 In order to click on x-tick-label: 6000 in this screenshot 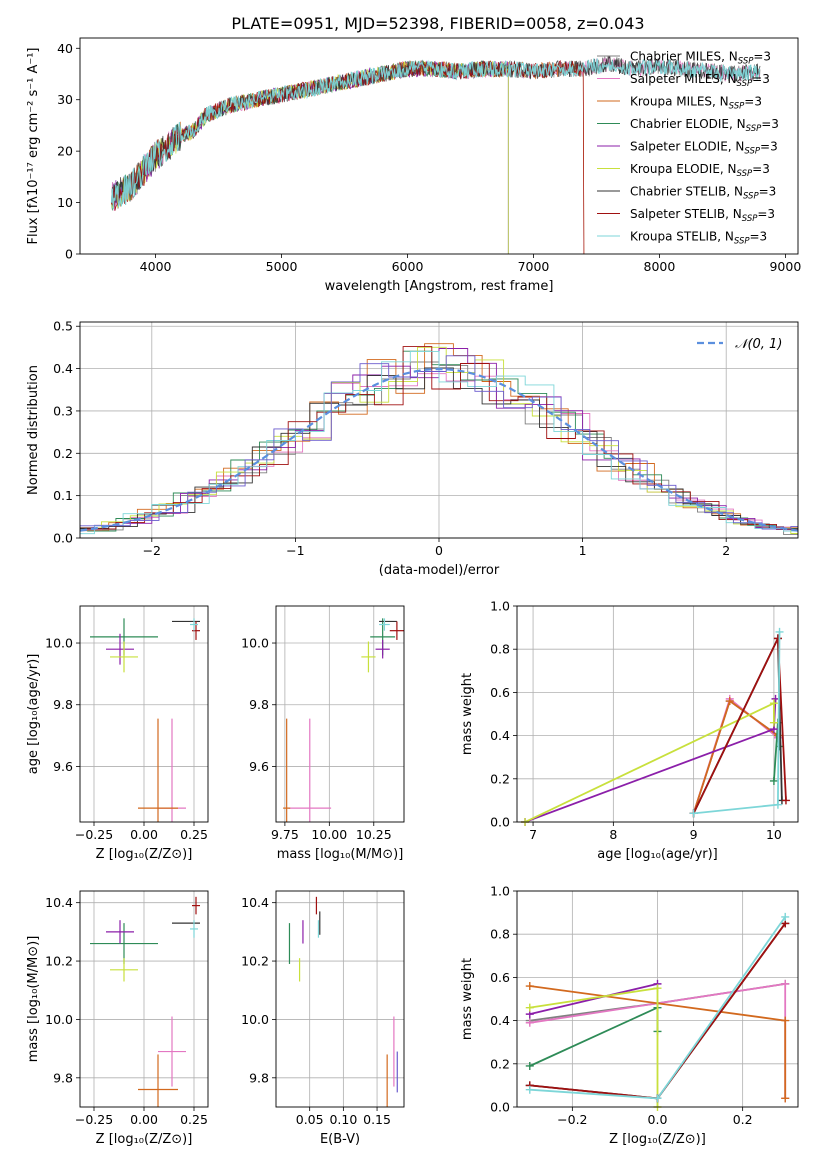, I will do `click(408, 266)`.